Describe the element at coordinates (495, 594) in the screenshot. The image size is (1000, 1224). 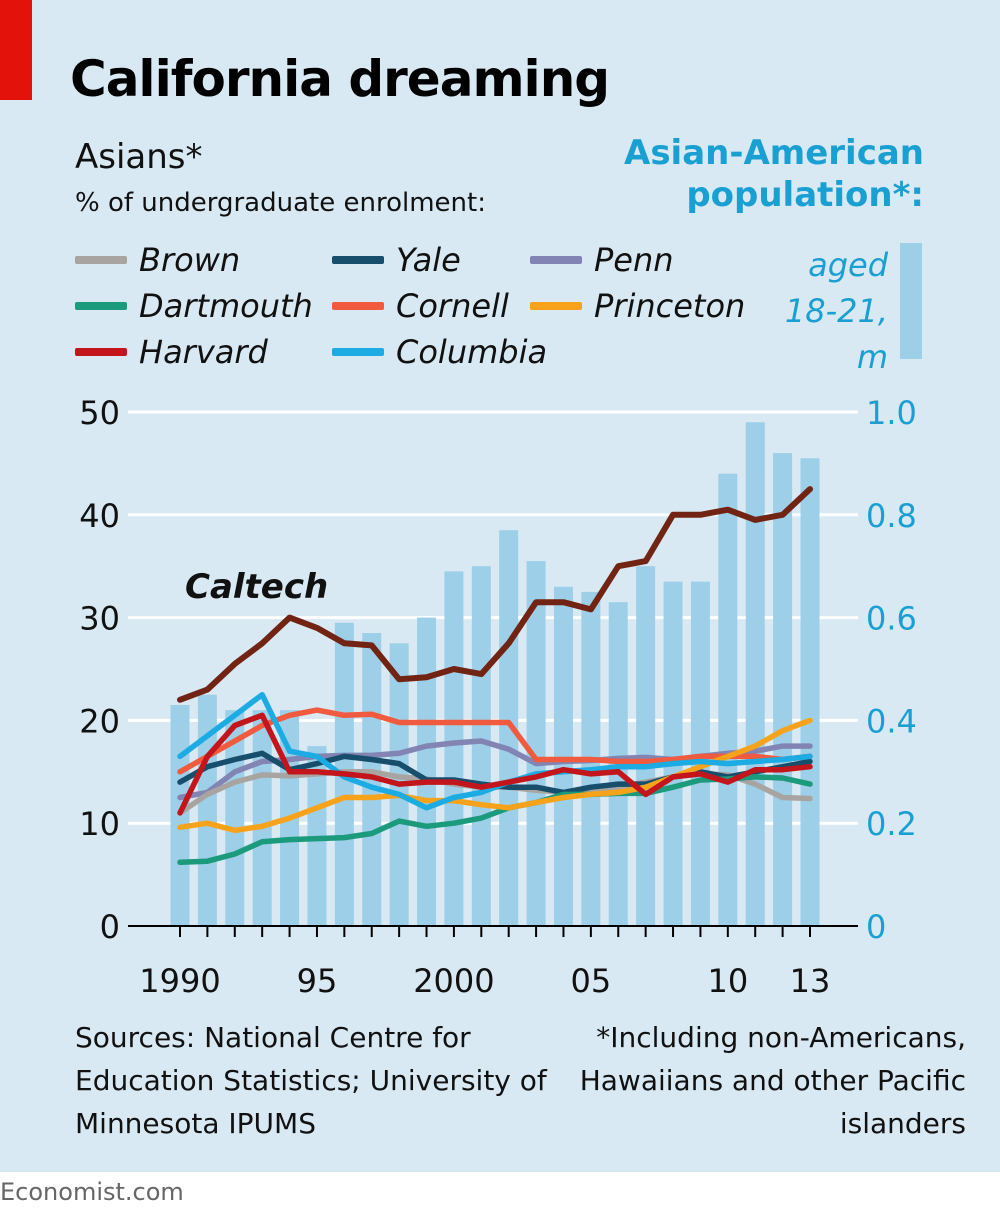
I see `series-line-caltech` at that location.